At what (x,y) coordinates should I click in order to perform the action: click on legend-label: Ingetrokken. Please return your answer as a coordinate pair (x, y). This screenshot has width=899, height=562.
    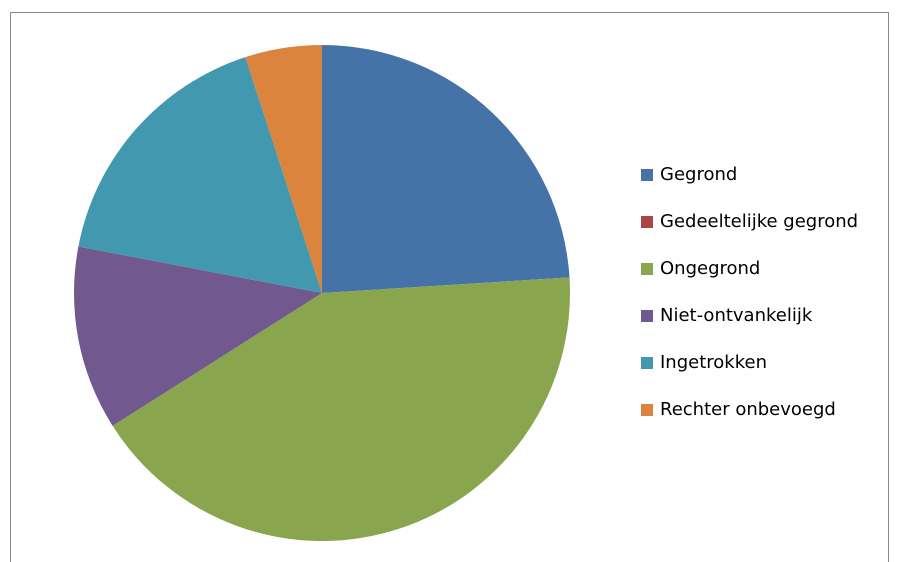
    Looking at the image, I should click on (713, 362).